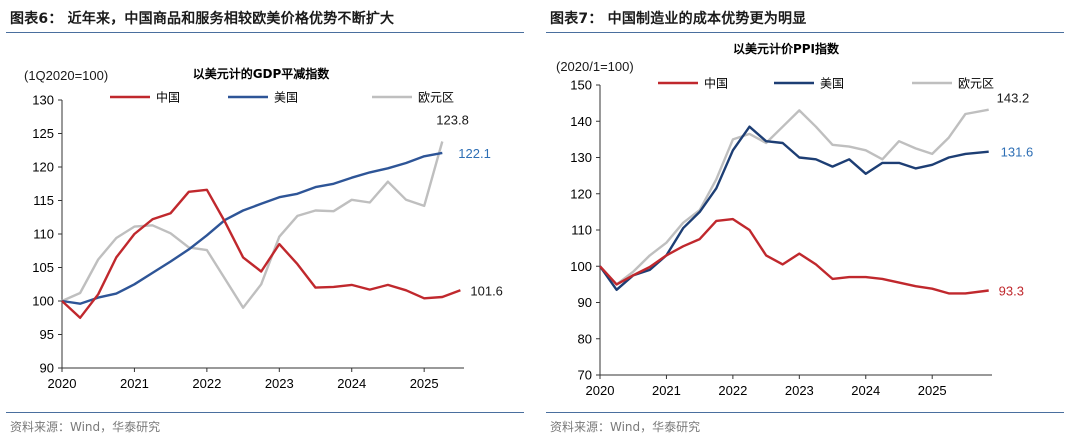 The height and width of the screenshot is (440, 1080). I want to click on unit-label: (2020/1=100), so click(595, 66).